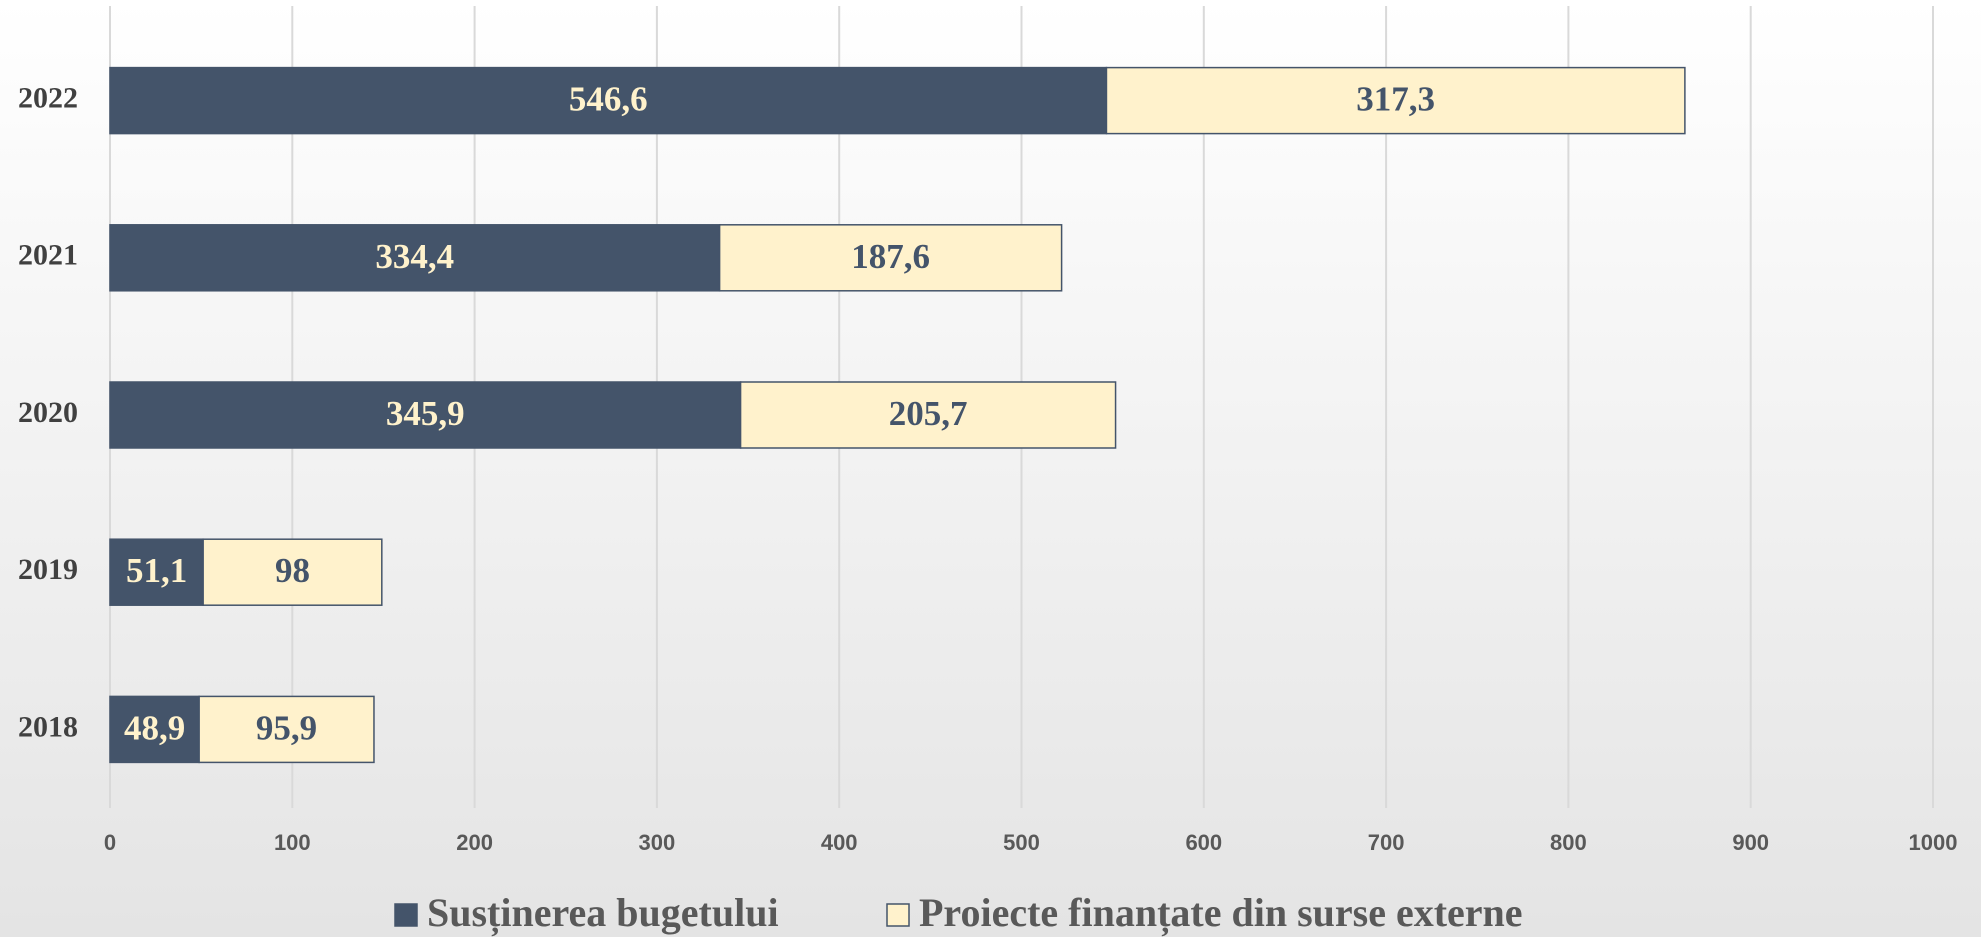 This screenshot has height=937, width=1981. I want to click on data-label: 334,4, so click(414, 256).